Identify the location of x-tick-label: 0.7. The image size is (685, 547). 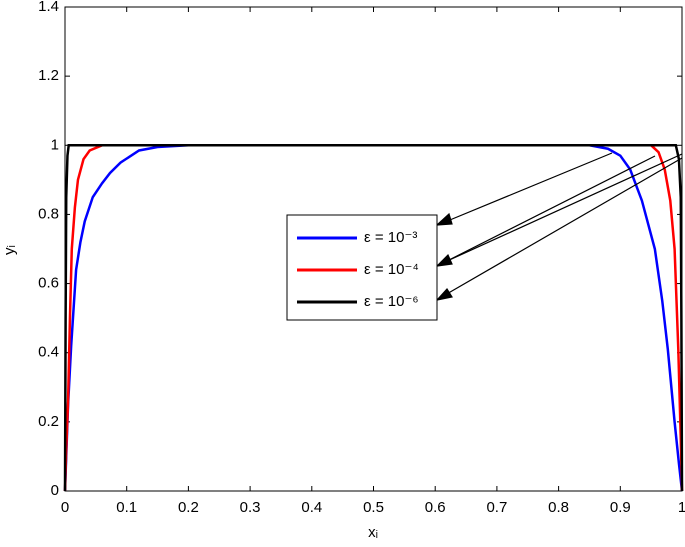
(496, 507).